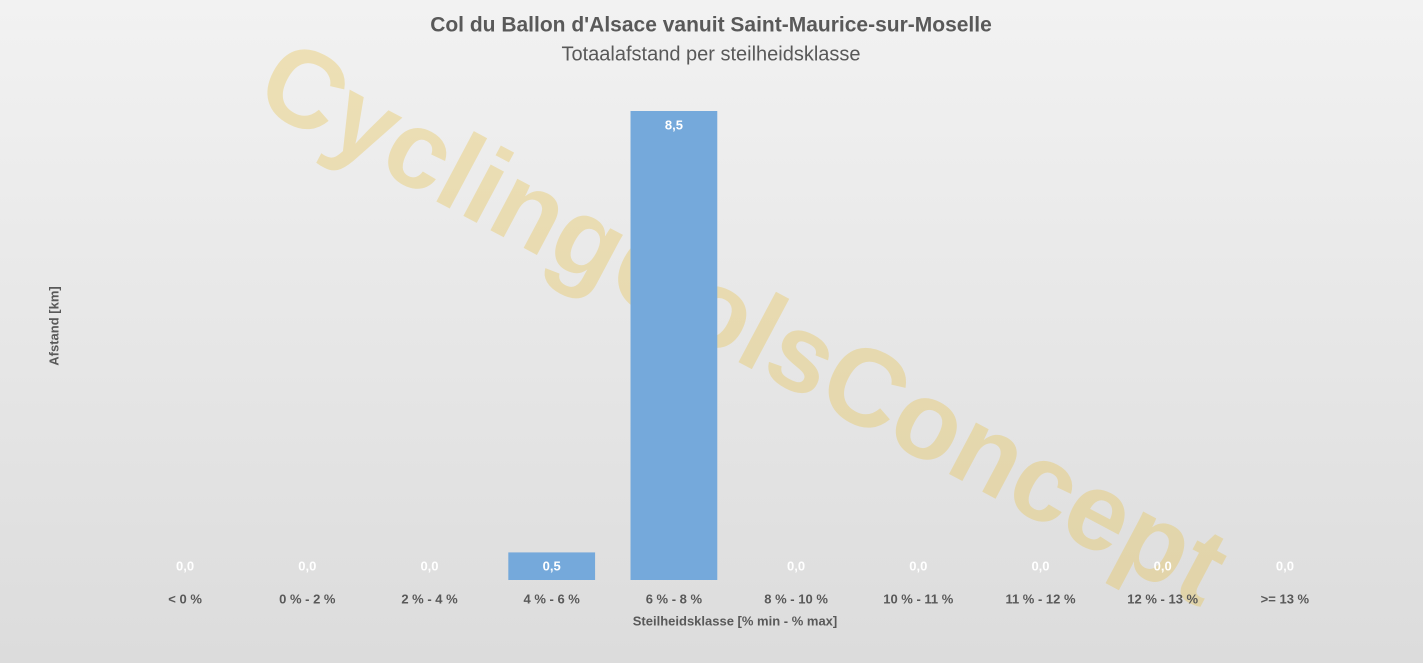 The height and width of the screenshot is (663, 1423). I want to click on y-axis-title: Afstand [km], so click(53, 325).